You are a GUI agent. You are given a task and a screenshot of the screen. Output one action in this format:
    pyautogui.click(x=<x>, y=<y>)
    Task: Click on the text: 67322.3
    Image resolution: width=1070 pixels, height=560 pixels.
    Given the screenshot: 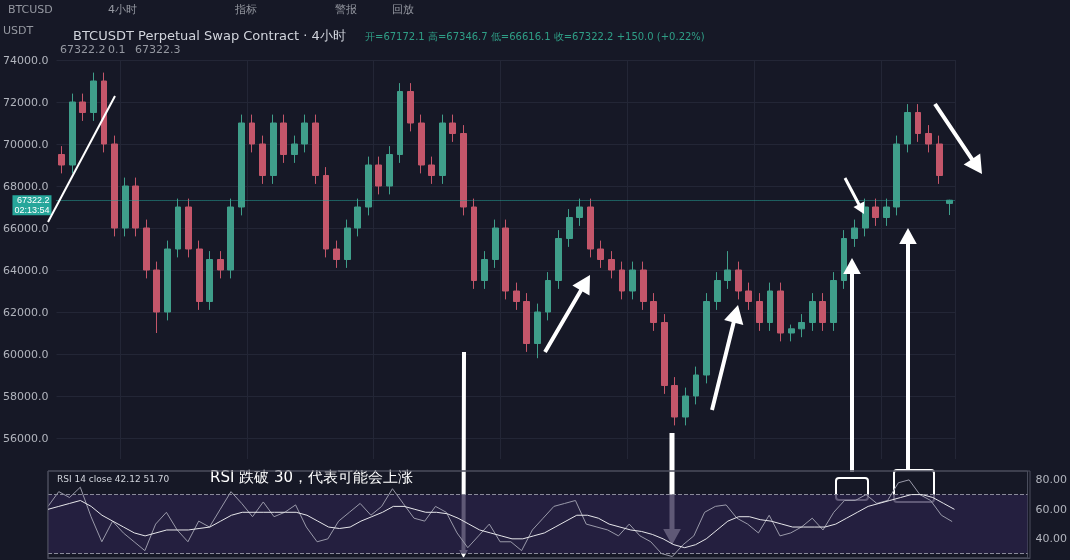 What is the action you would take?
    pyautogui.click(x=158, y=49)
    